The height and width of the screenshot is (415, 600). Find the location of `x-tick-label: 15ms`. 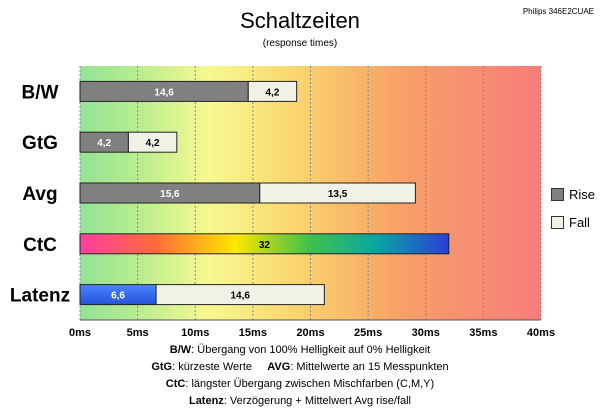

x-tick-label: 15ms is located at coordinates (253, 333).